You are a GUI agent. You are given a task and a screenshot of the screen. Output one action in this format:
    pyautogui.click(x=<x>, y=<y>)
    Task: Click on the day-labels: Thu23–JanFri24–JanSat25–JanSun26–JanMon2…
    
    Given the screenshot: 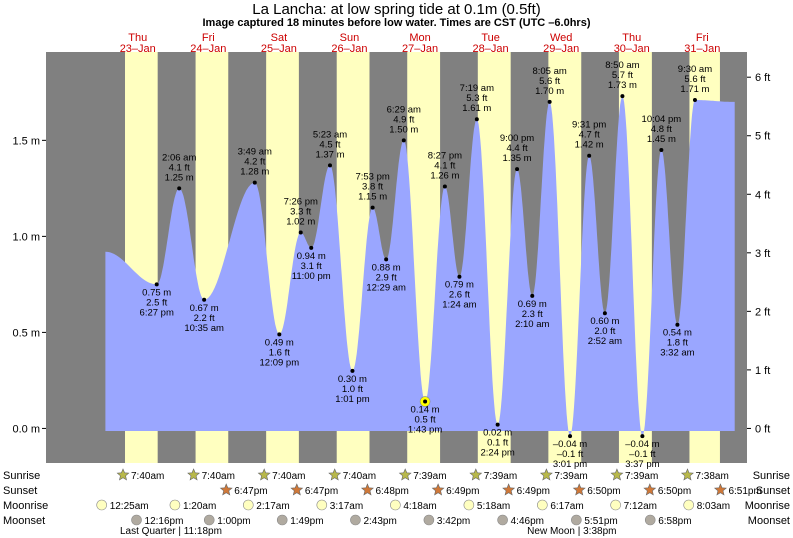 What is the action you would take?
    pyautogui.click(x=420, y=43)
    